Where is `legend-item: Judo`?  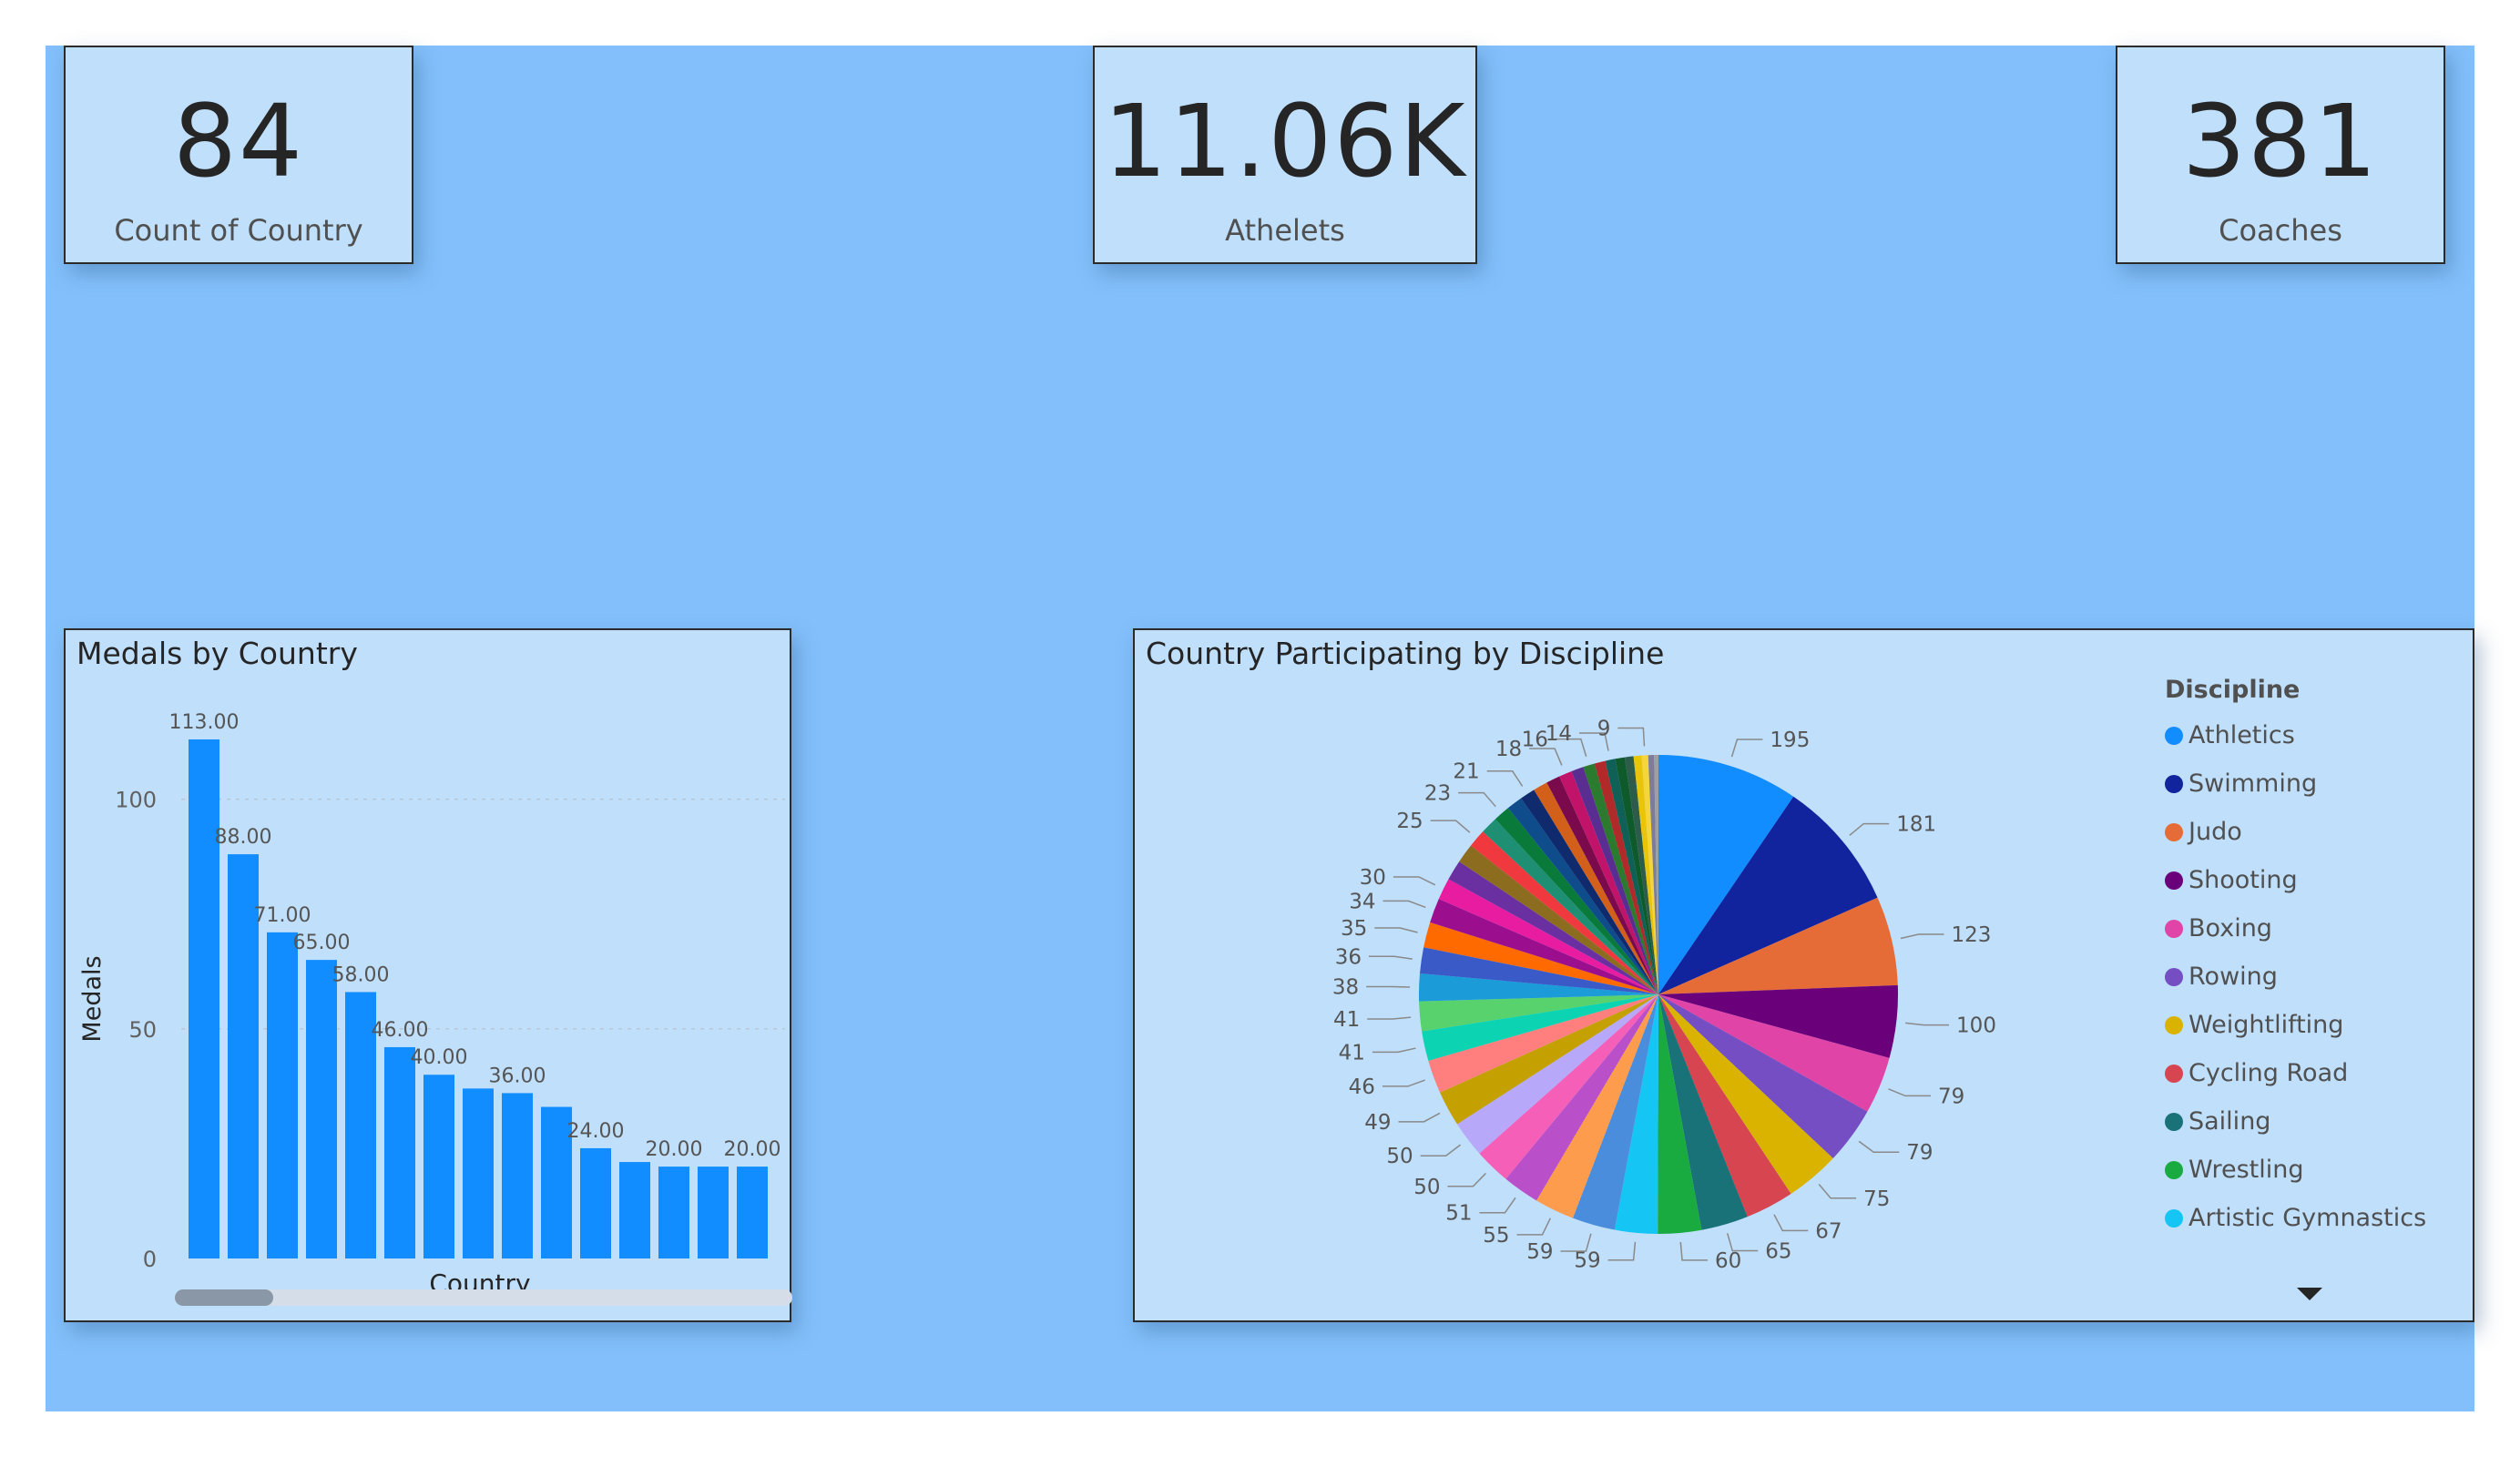
legend-item: Judo is located at coordinates (2295, 832).